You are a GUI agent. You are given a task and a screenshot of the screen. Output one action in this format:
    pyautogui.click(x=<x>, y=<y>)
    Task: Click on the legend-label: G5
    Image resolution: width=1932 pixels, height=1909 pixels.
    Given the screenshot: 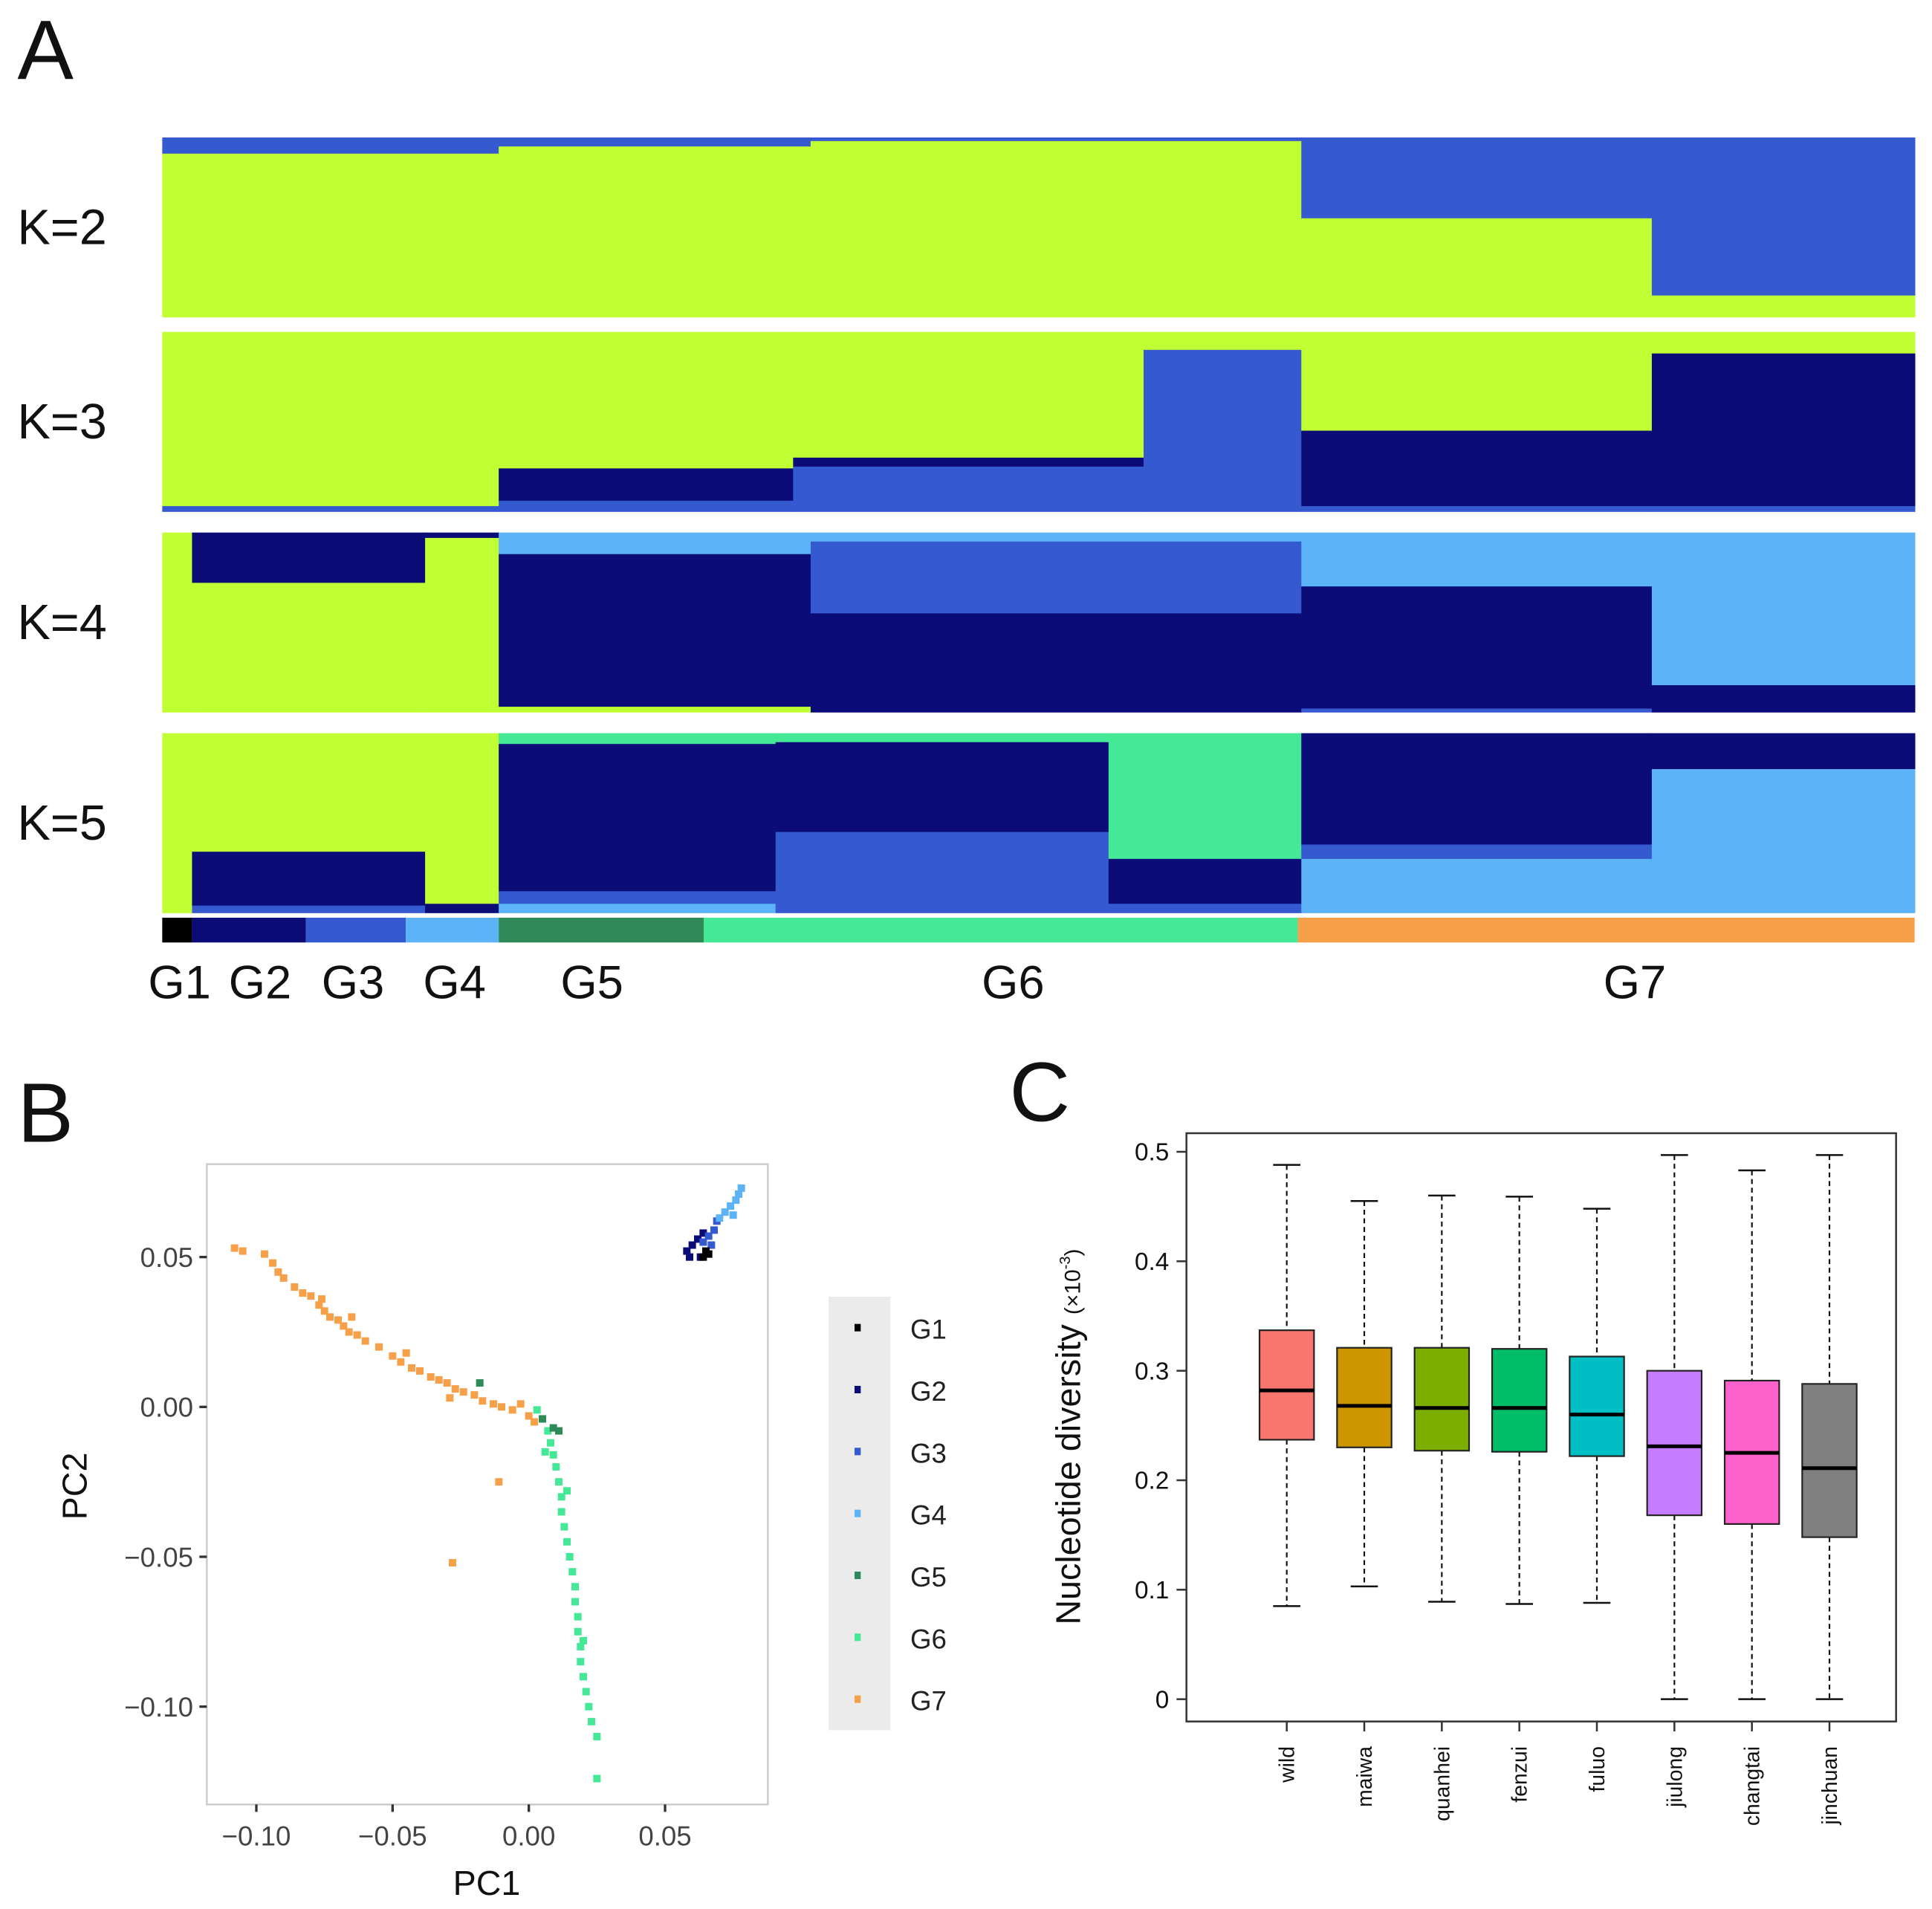 What is the action you would take?
    pyautogui.click(x=928, y=1577)
    